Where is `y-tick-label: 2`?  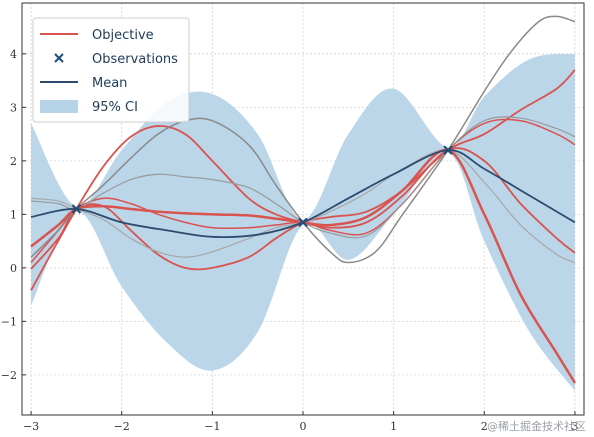
y-tick-label: 2 is located at coordinates (13, 161).